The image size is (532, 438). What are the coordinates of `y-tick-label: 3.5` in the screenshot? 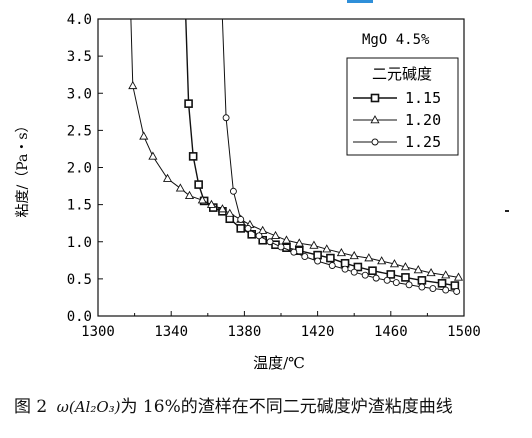 It's located at (79, 57).